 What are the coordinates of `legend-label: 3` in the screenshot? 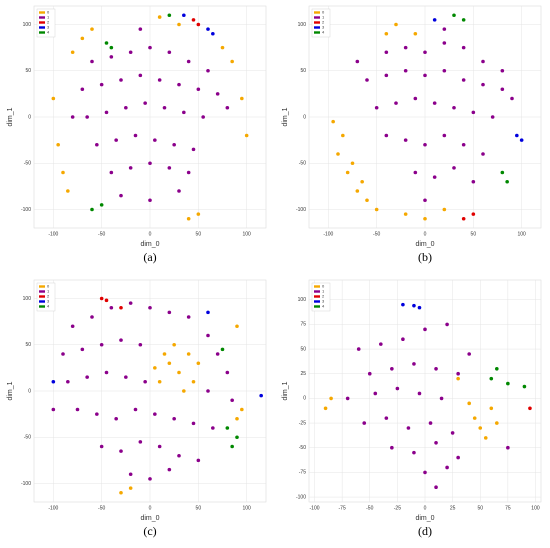 It's located at (323, 27).